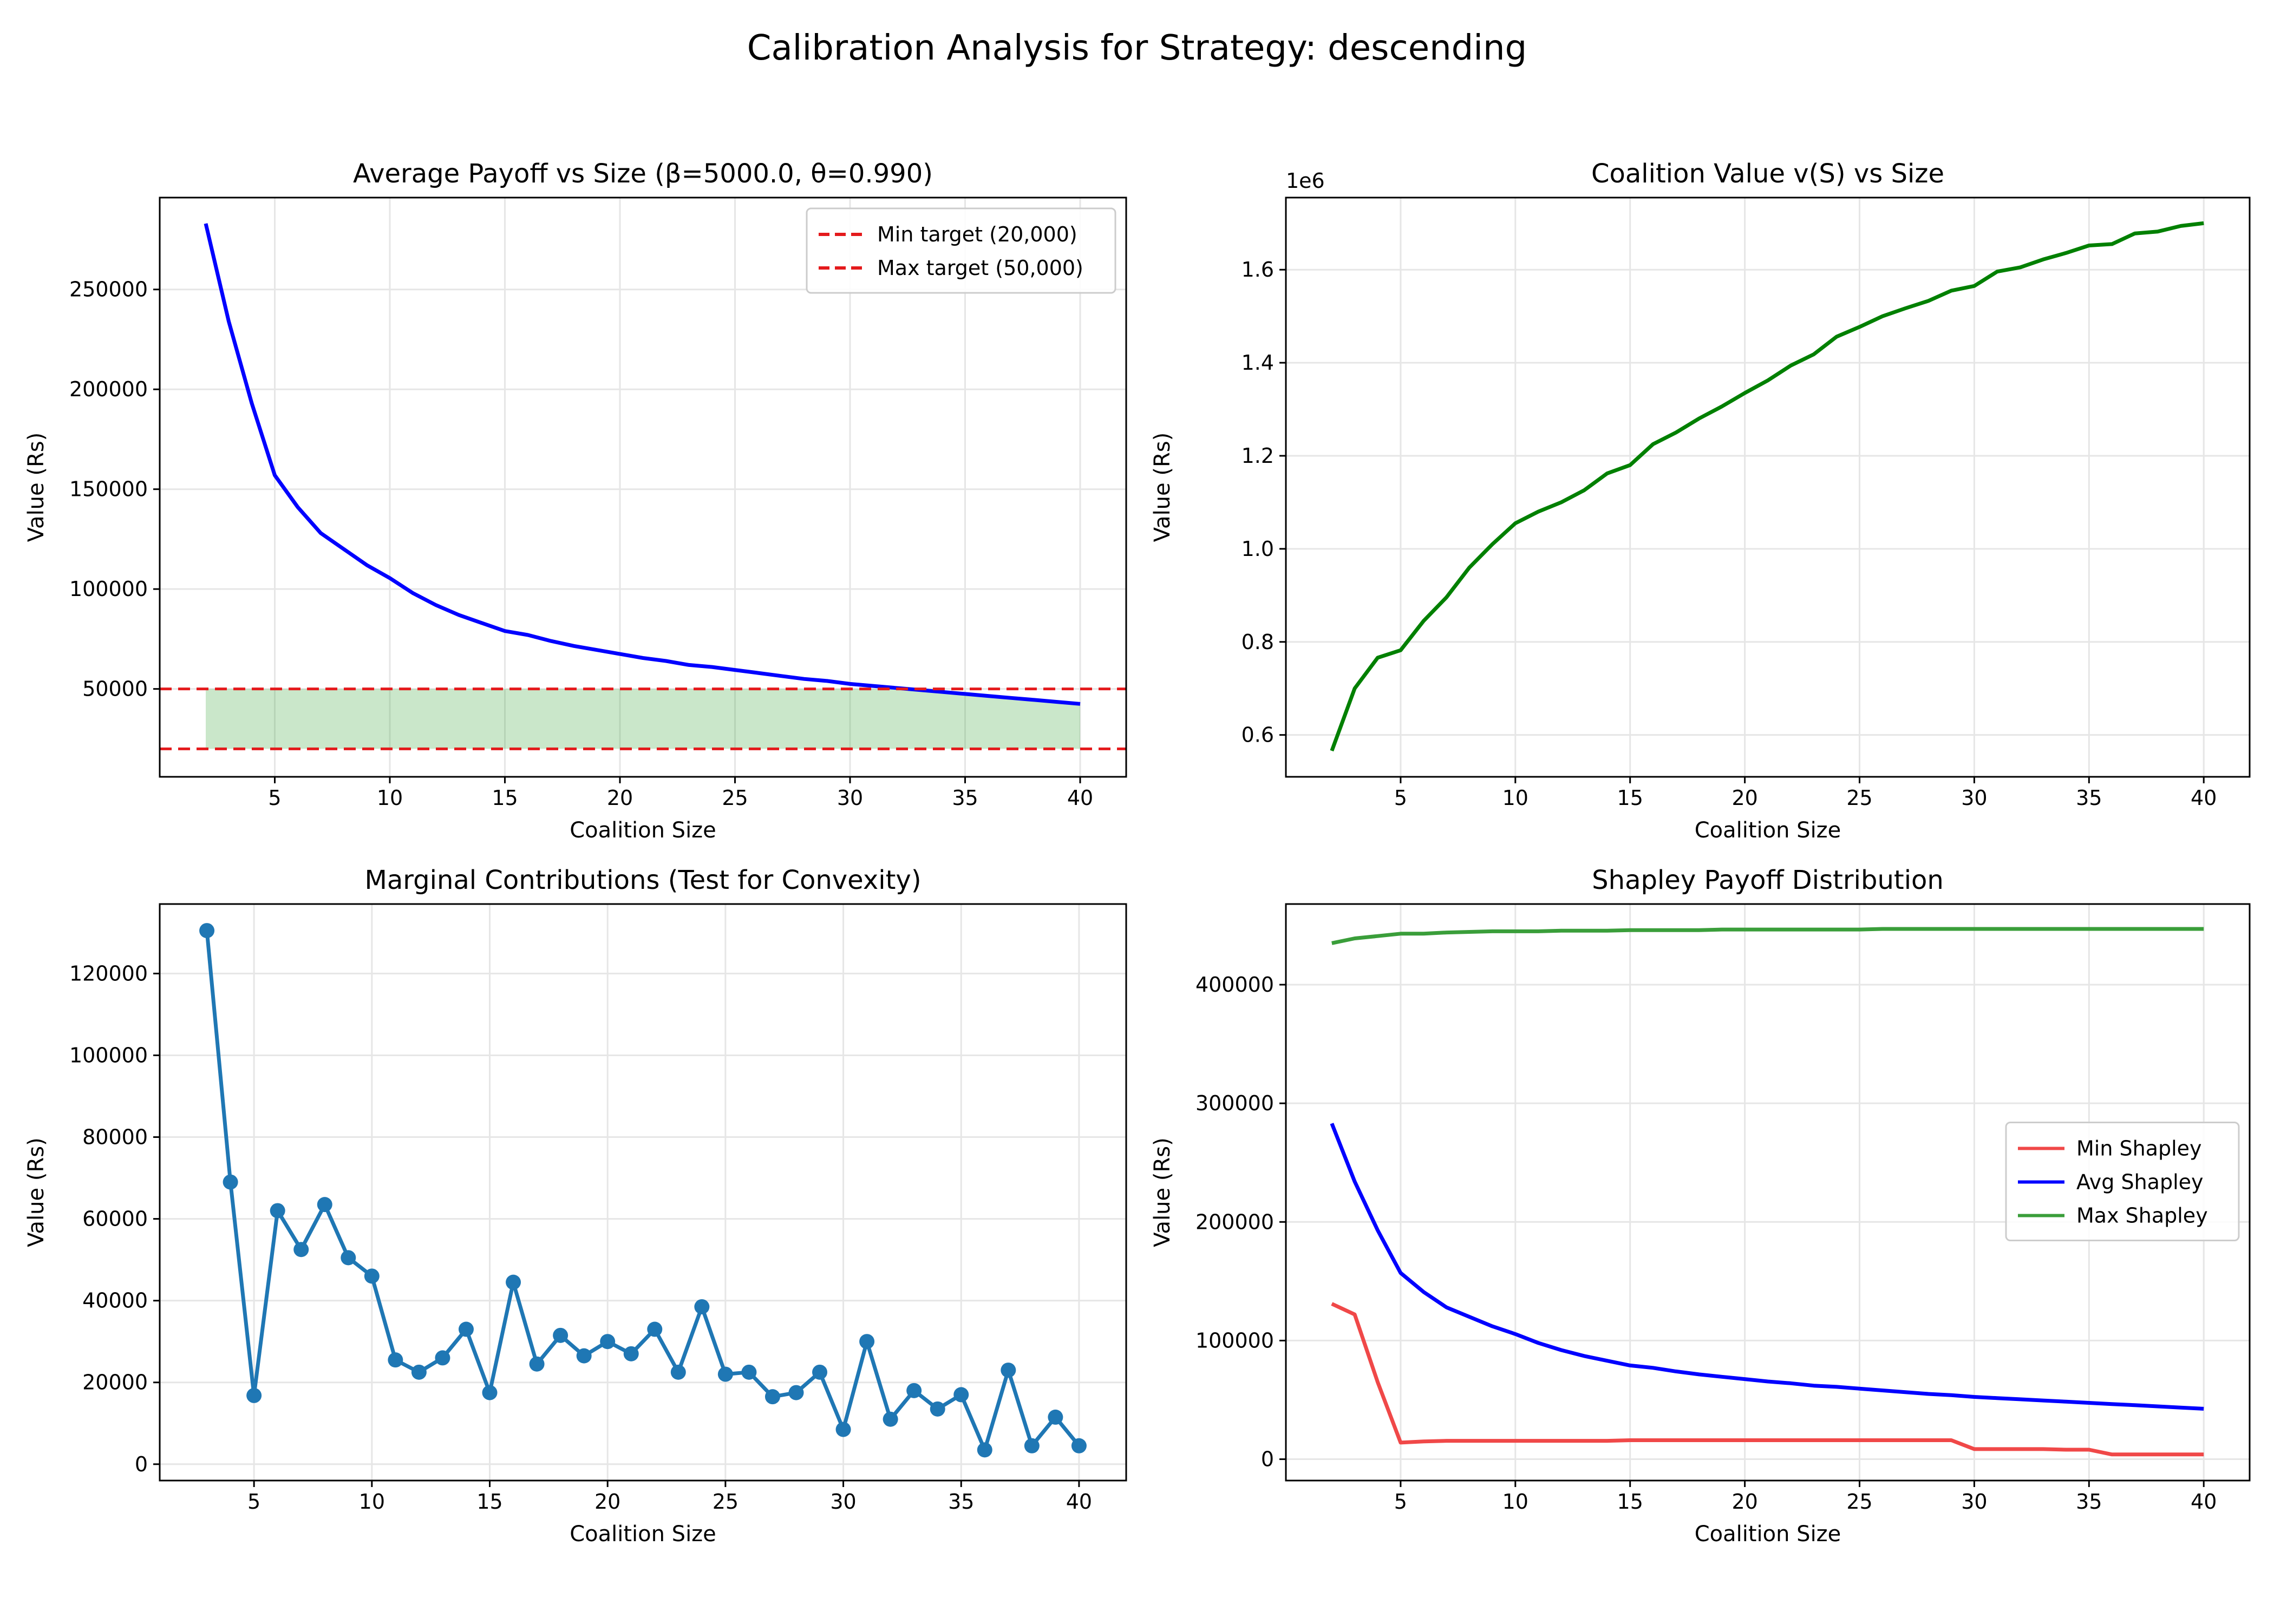  I want to click on legend-item: Min target (20,000), so click(948, 234).